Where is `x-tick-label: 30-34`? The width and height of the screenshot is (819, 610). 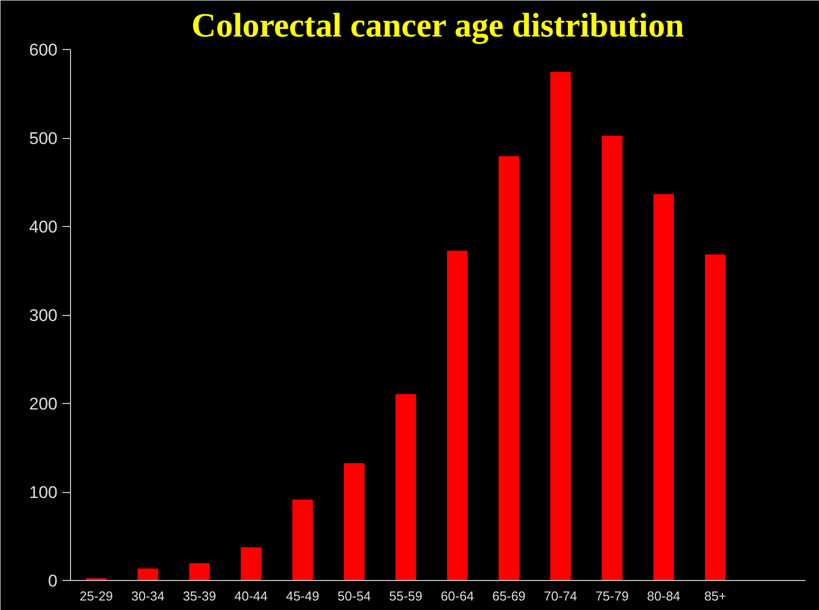 x-tick-label: 30-34 is located at coordinates (147, 596).